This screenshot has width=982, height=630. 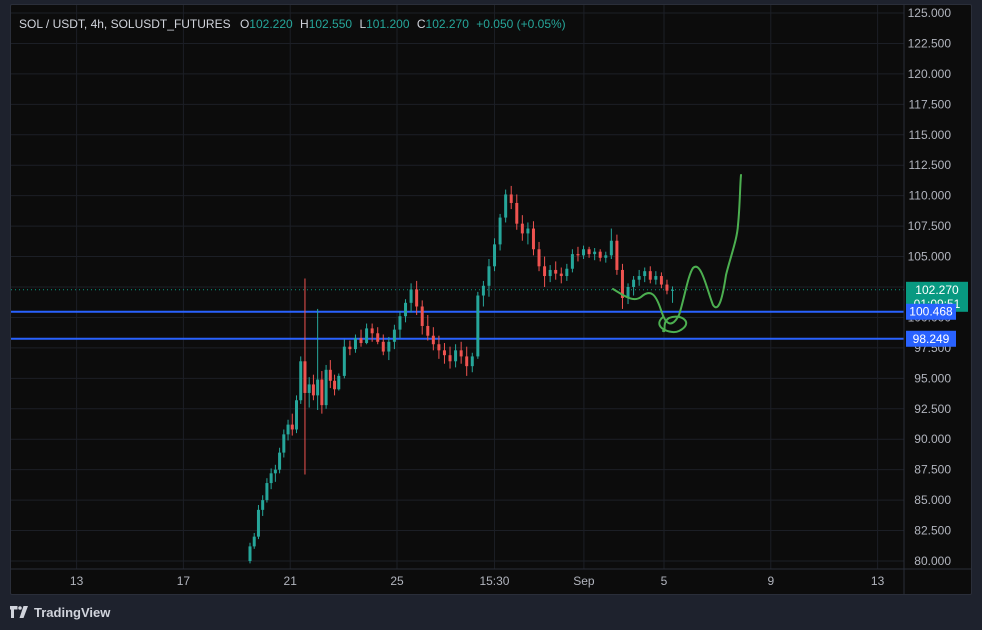 I want to click on close-label: C, so click(x=421, y=24).